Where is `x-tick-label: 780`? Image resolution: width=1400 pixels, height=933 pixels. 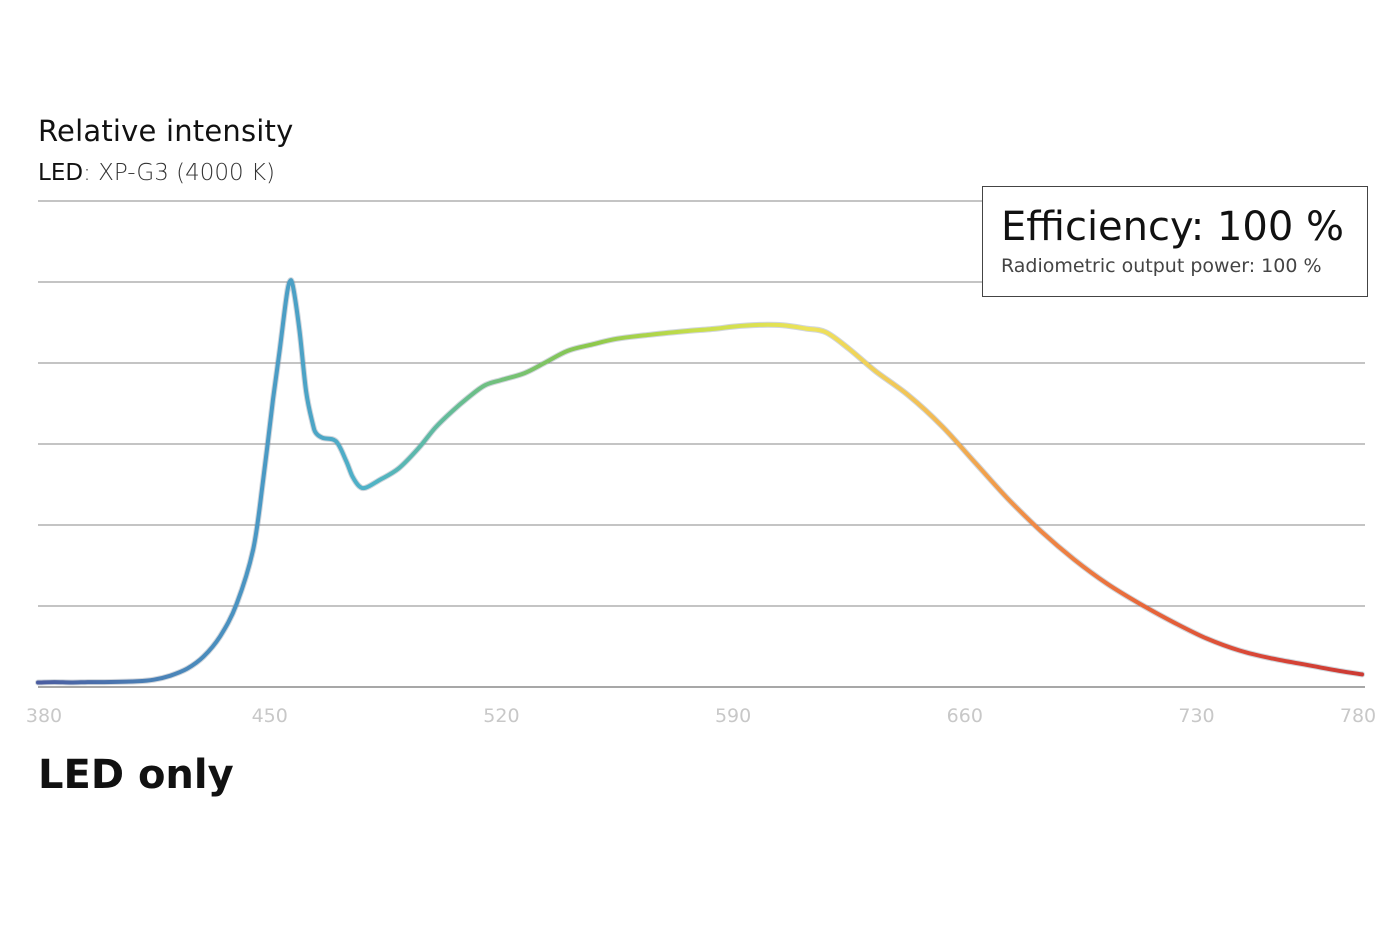
x-tick-label: 780 is located at coordinates (1358, 716).